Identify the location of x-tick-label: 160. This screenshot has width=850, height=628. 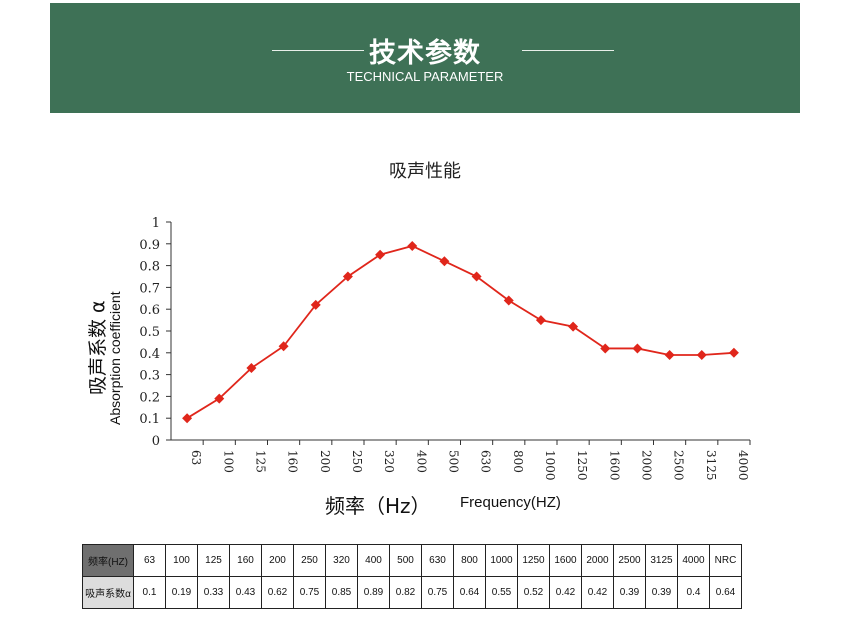
(293, 461).